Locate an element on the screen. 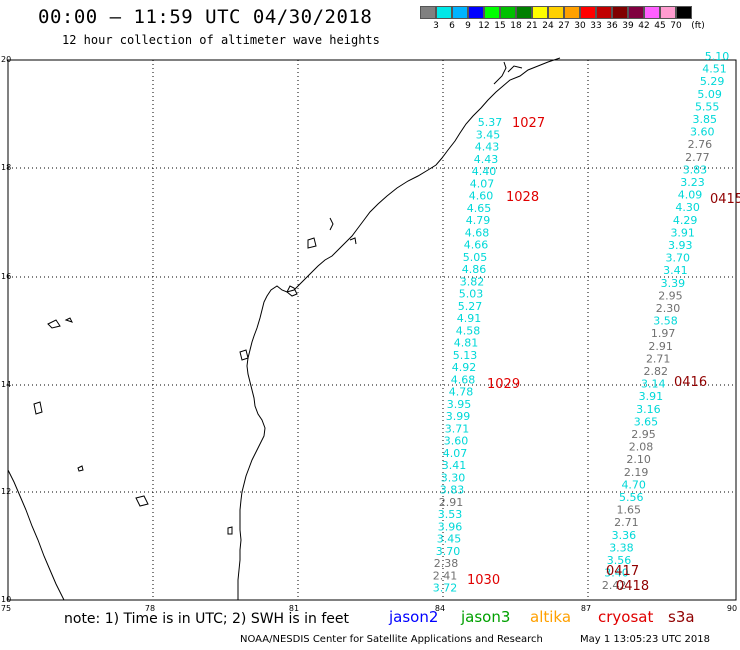  wave-height-value: 5.56 is located at coordinates (631, 497).